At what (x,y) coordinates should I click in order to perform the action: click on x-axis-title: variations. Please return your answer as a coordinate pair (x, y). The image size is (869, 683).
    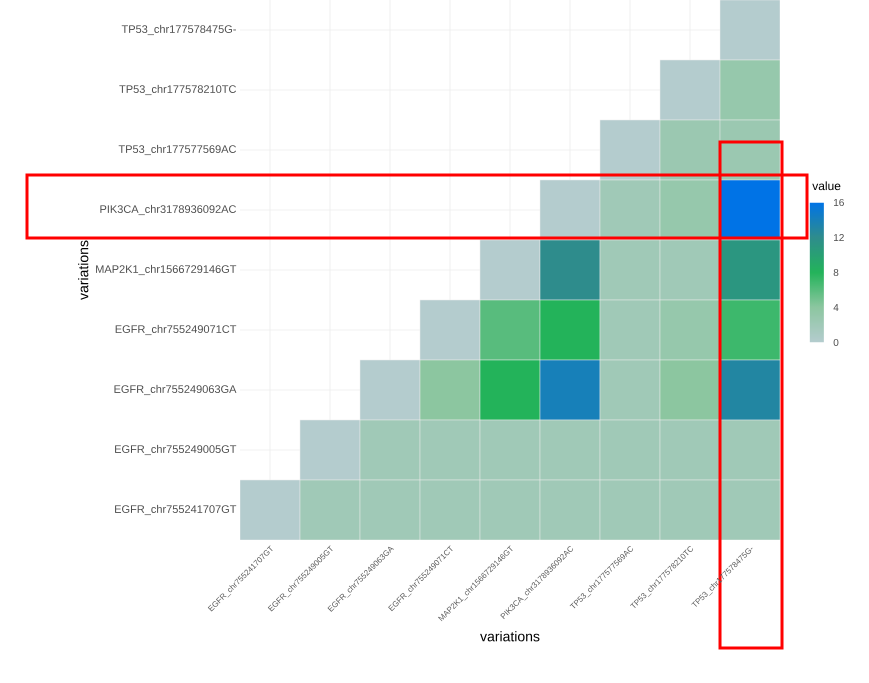
    Looking at the image, I should click on (510, 636).